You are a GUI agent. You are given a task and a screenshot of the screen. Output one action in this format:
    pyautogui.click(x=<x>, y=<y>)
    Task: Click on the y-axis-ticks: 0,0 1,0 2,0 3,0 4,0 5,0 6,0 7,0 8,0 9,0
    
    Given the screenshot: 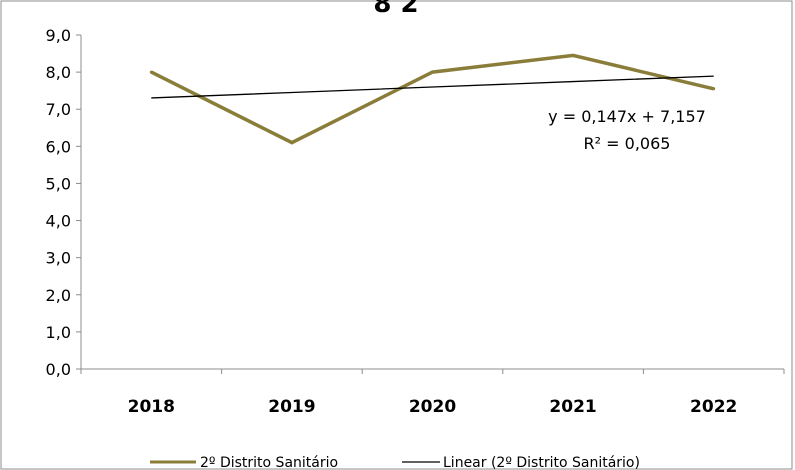 What is the action you would take?
    pyautogui.click(x=63, y=202)
    